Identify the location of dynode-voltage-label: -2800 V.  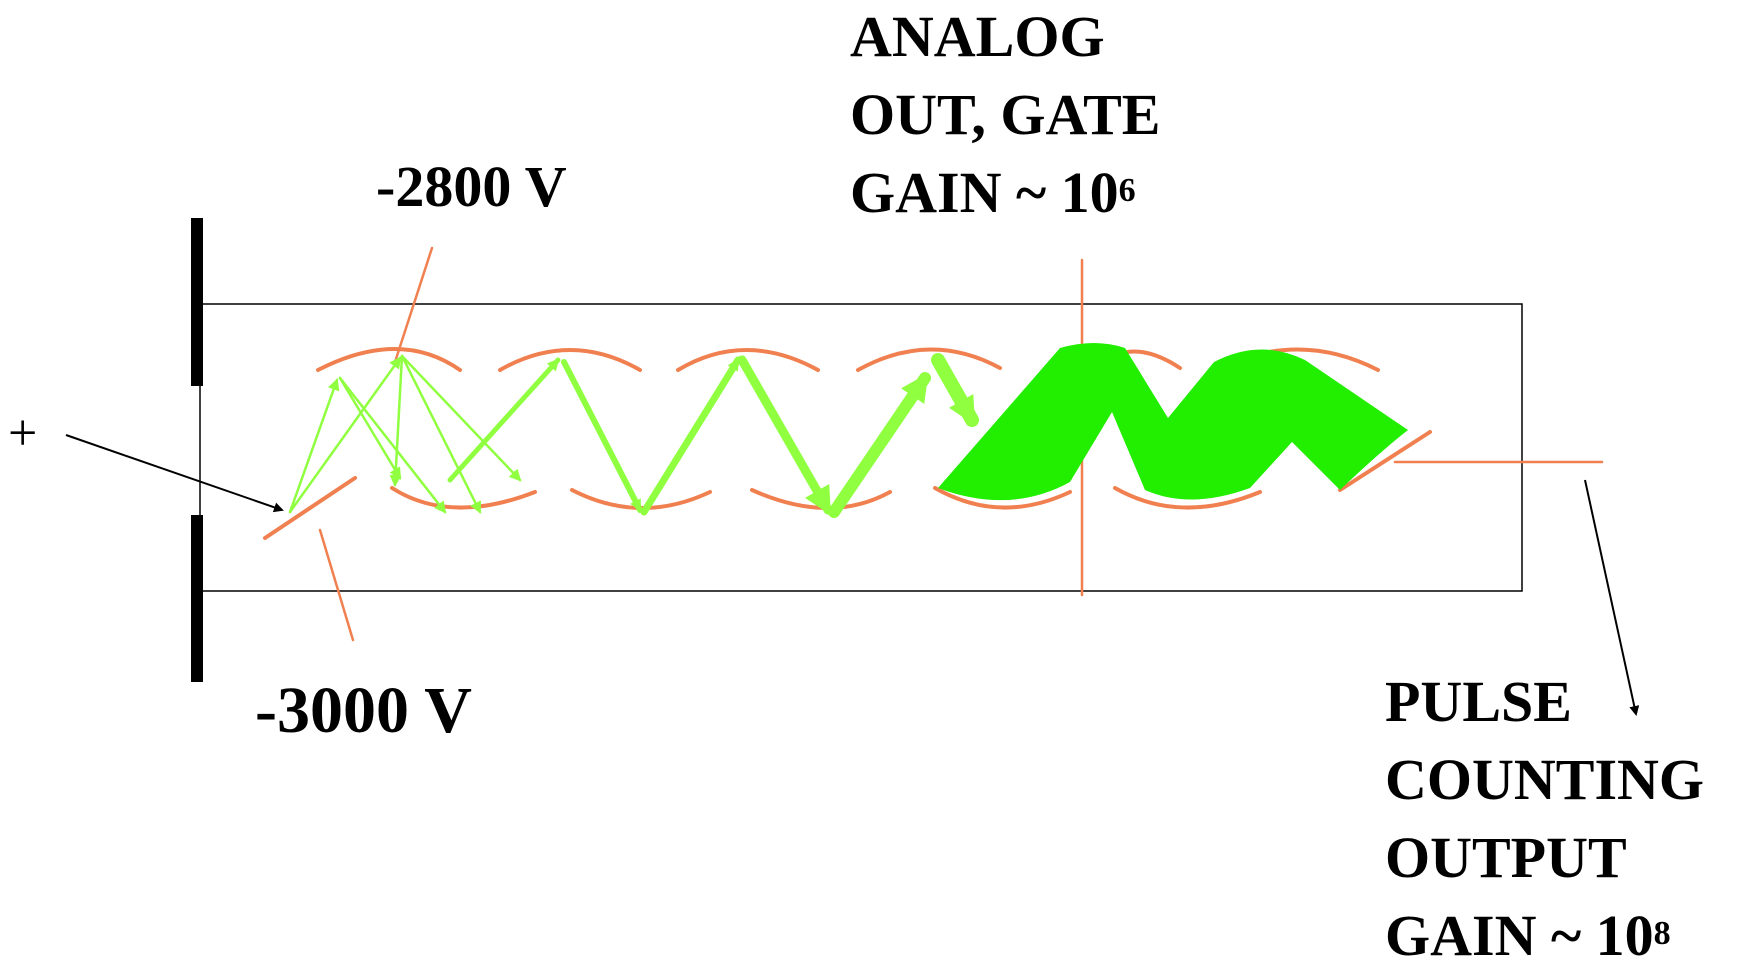
(471, 187).